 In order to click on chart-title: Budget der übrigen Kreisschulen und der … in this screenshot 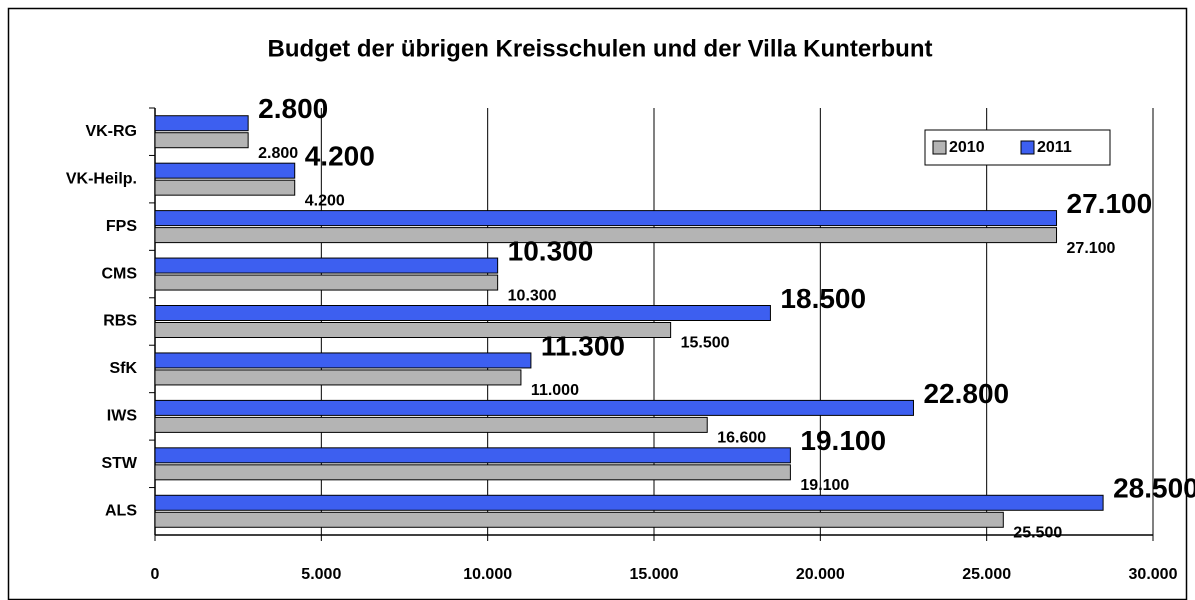, I will do `click(600, 48)`.